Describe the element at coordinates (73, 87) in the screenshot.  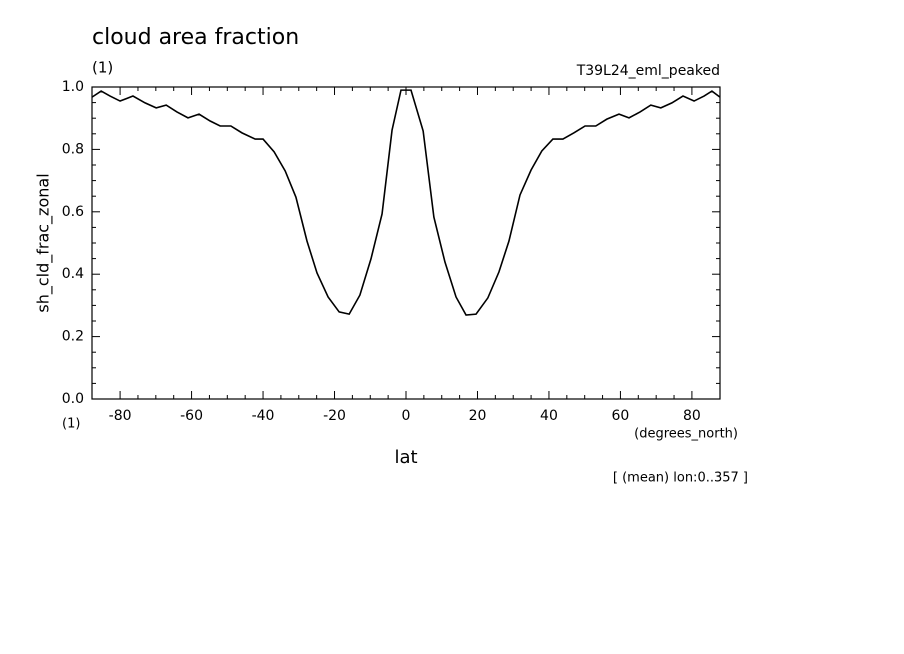
I see `y-tick-label: 1.0` at that location.